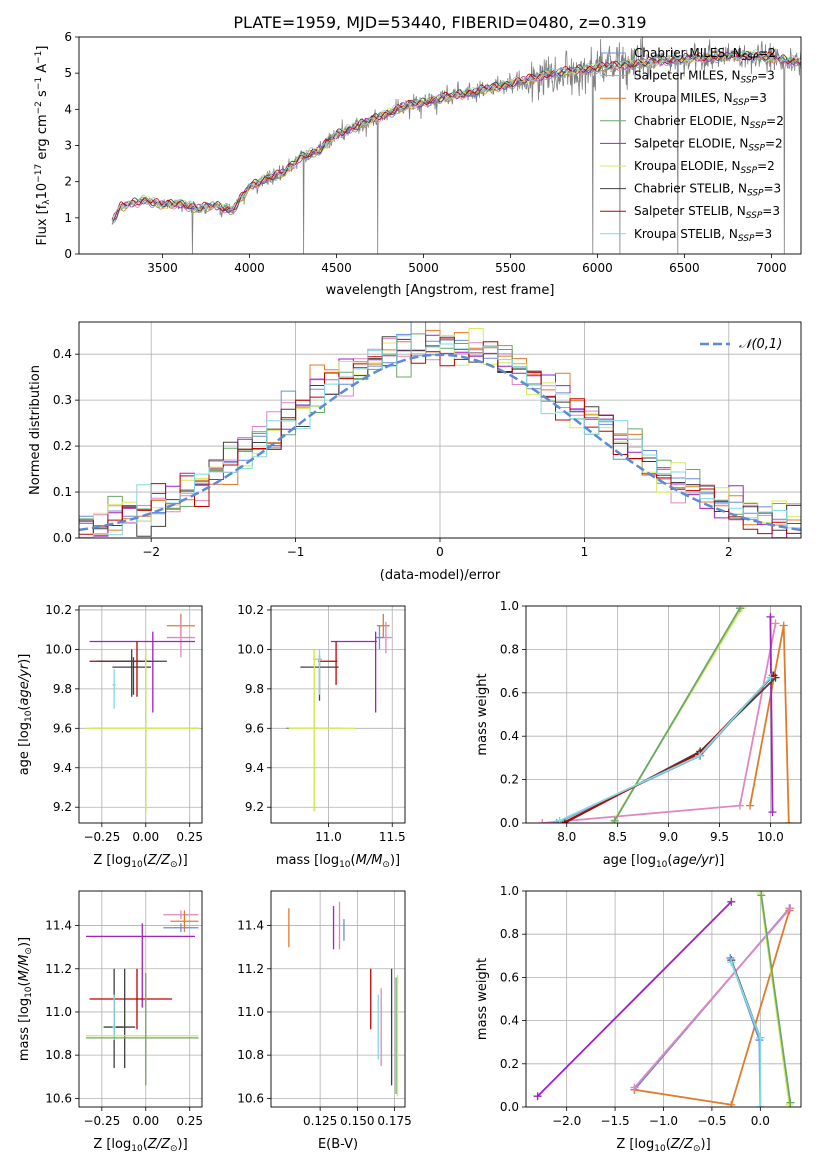  Describe the element at coordinates (668, 837) in the screenshot. I see `x-tick-label: 9.0` at that location.